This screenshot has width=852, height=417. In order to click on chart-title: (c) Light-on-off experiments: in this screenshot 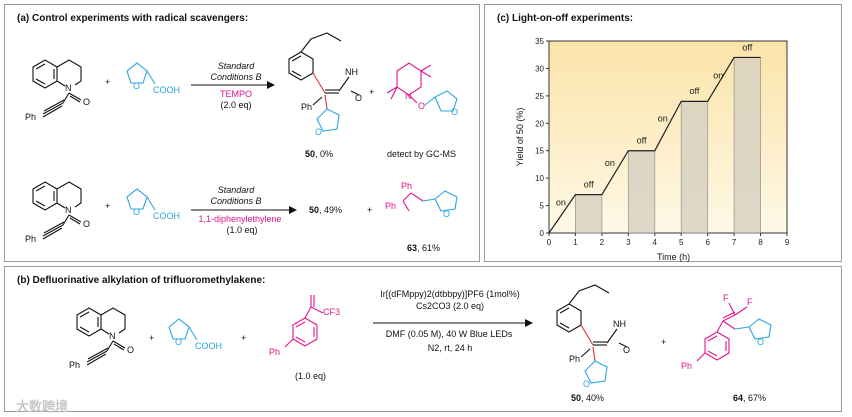, I will do `click(565, 18)`.